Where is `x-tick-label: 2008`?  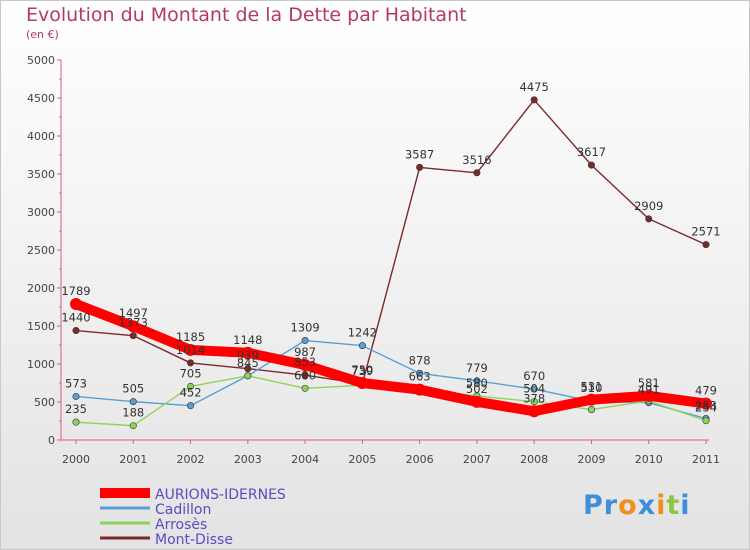 x-tick-label: 2008 is located at coordinates (534, 459).